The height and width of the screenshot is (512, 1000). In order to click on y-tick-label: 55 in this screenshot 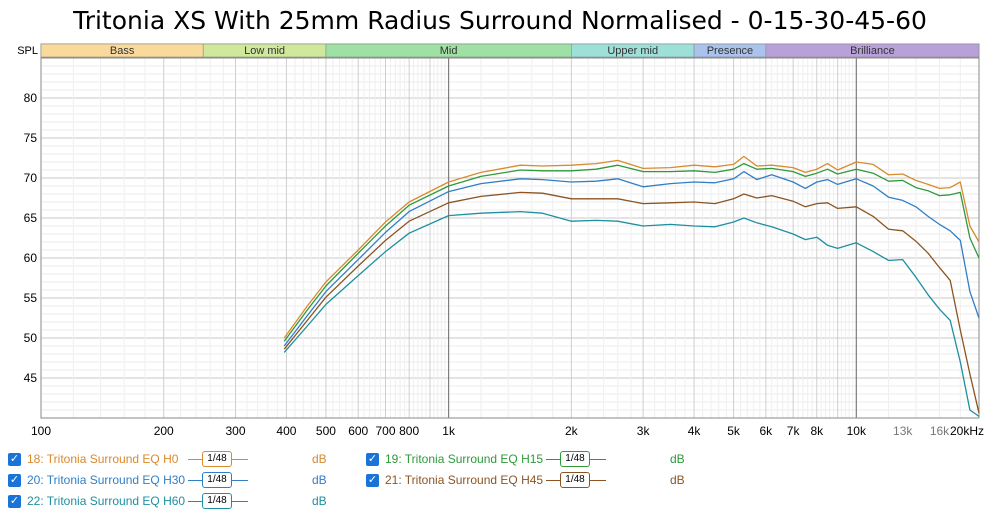, I will do `click(31, 298)`.